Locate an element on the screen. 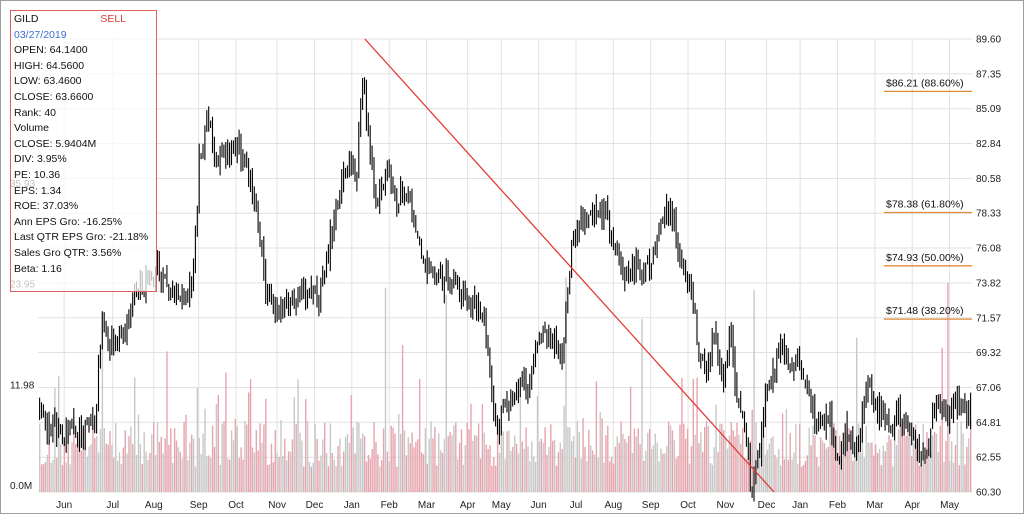  open-price: OPEN: 64.1400 is located at coordinates (51, 50).